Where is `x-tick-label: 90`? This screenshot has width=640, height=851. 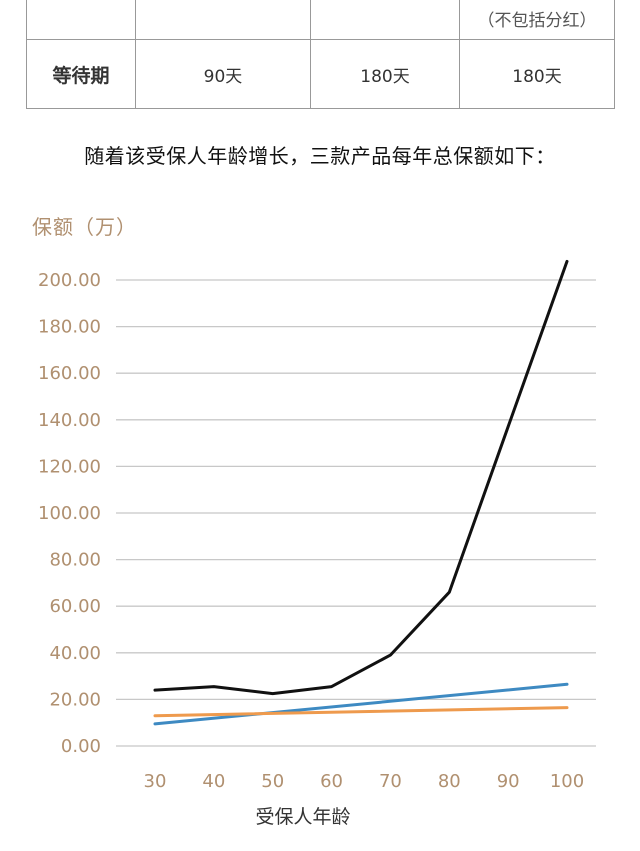
x-tick-label: 90 is located at coordinates (508, 781).